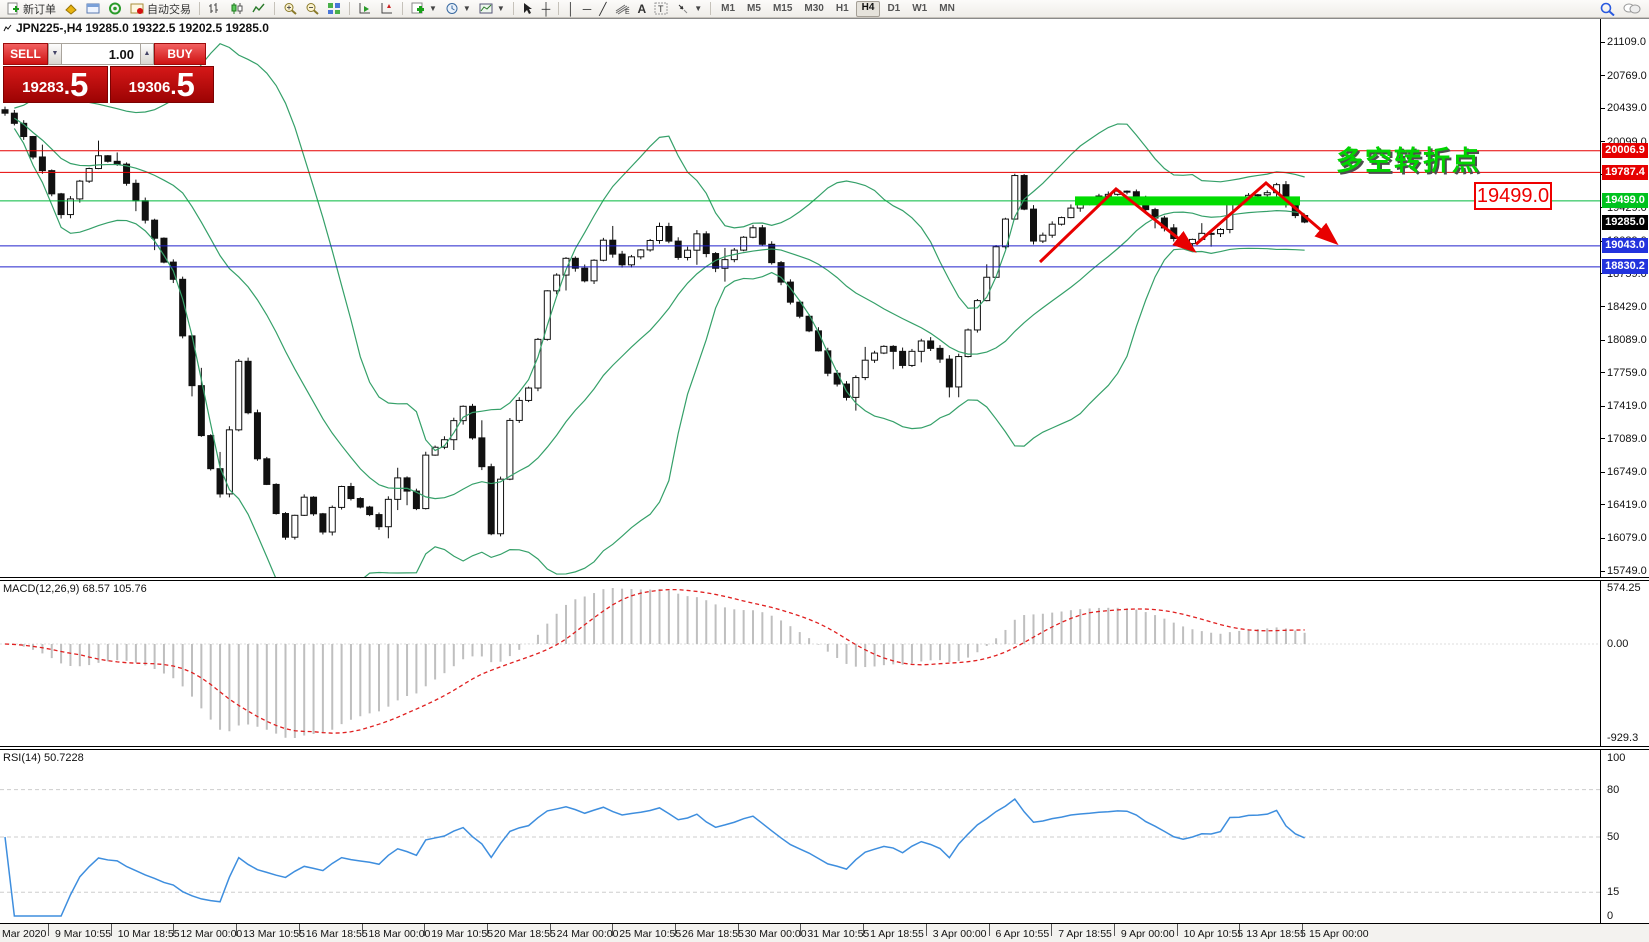 The width and height of the screenshot is (1649, 942). Describe the element at coordinates (25, 54) in the screenshot. I see `sell-button: SELL` at that location.